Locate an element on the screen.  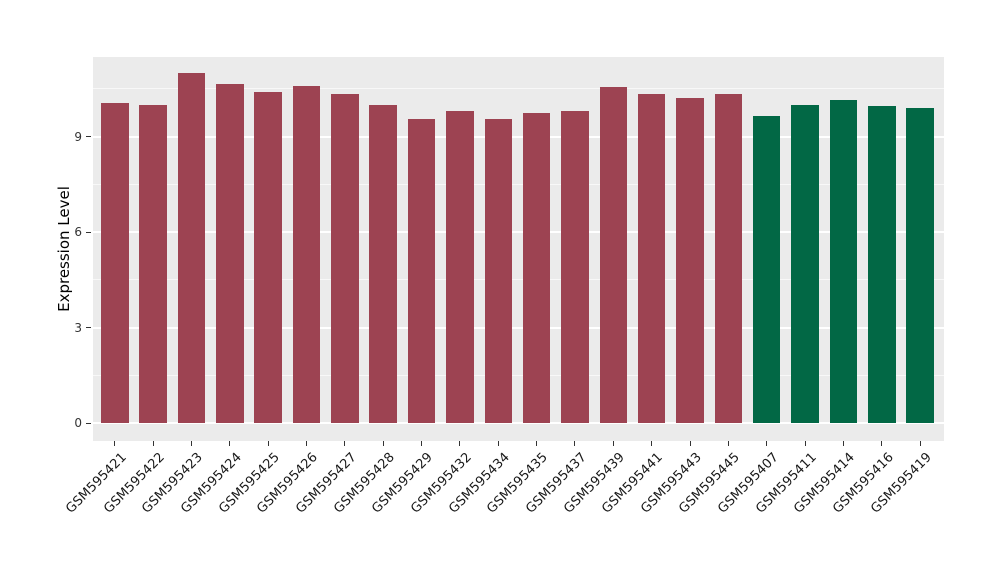
bar-GSM595407 is located at coordinates (766, 269).